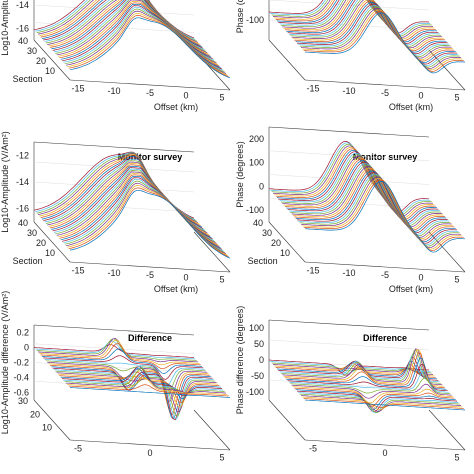 This screenshot has width=474, height=474. I want to click on z-tick-label: -16, so click(22, 28).